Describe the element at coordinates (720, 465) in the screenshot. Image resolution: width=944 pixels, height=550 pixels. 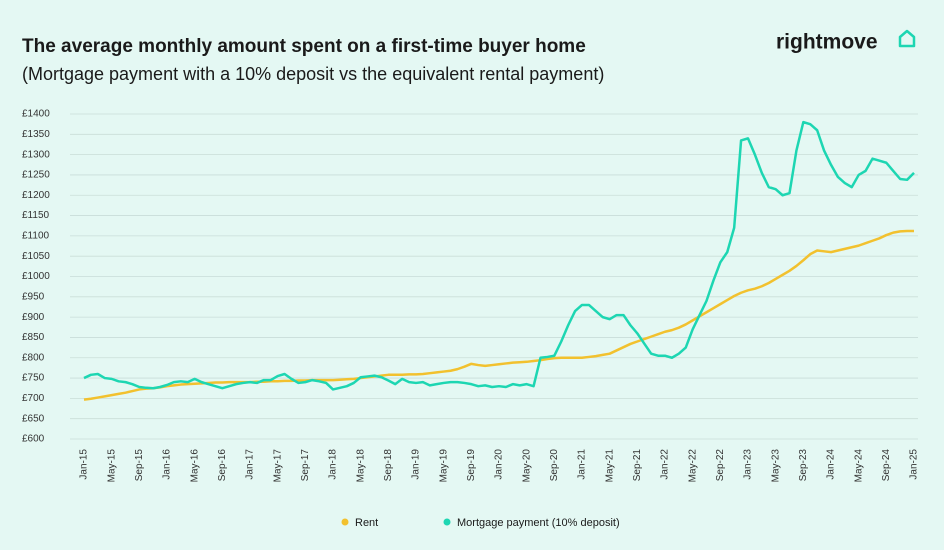
I see `x-tick-label: Sep-22` at that location.